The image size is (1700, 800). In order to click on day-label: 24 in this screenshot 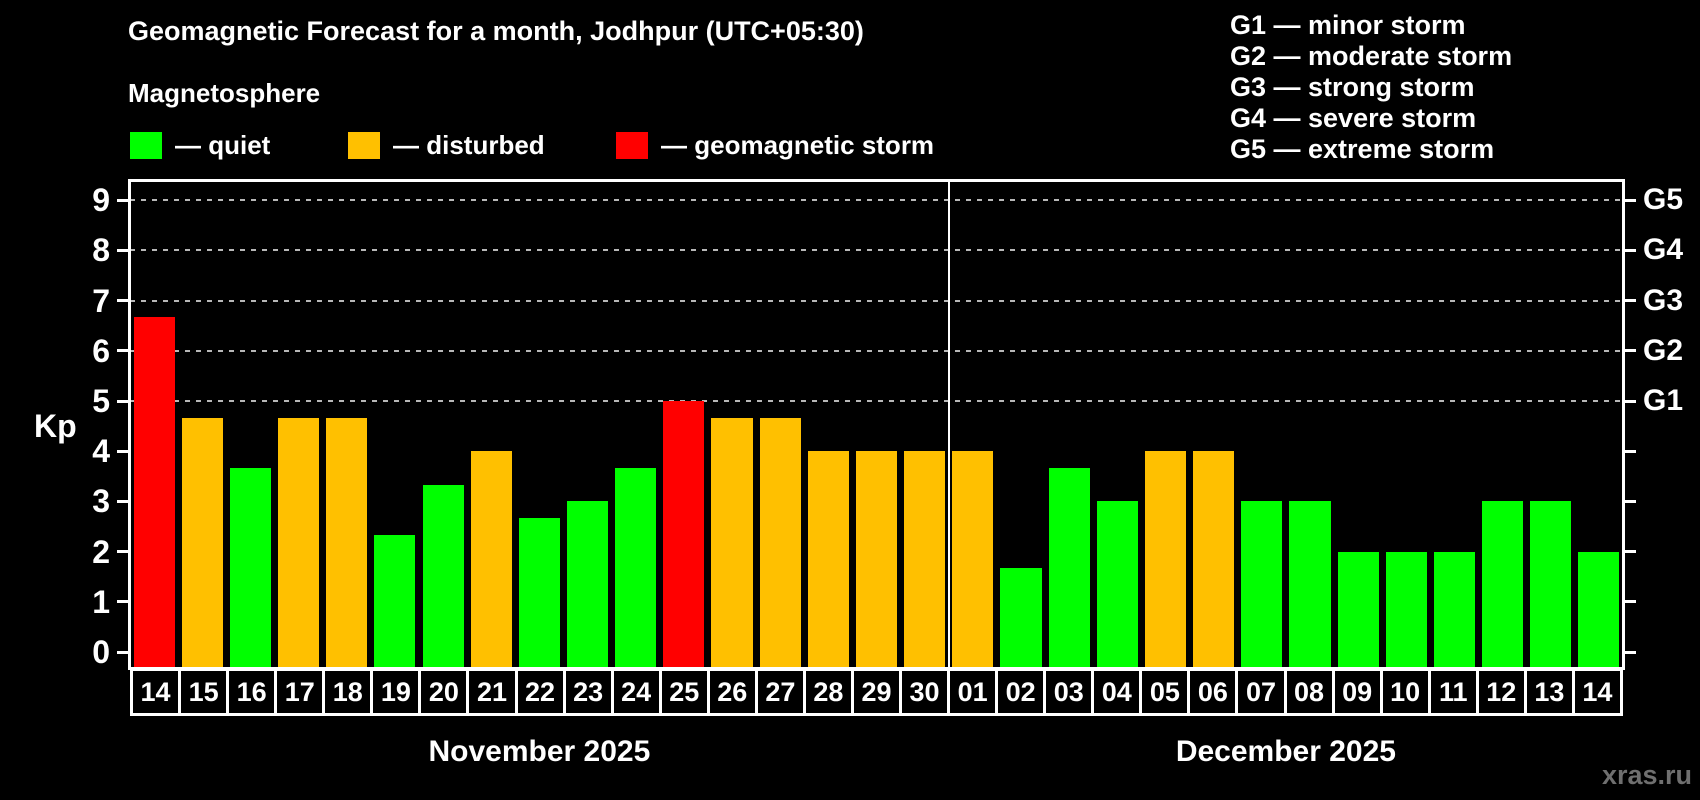, I will do `click(638, 692)`.